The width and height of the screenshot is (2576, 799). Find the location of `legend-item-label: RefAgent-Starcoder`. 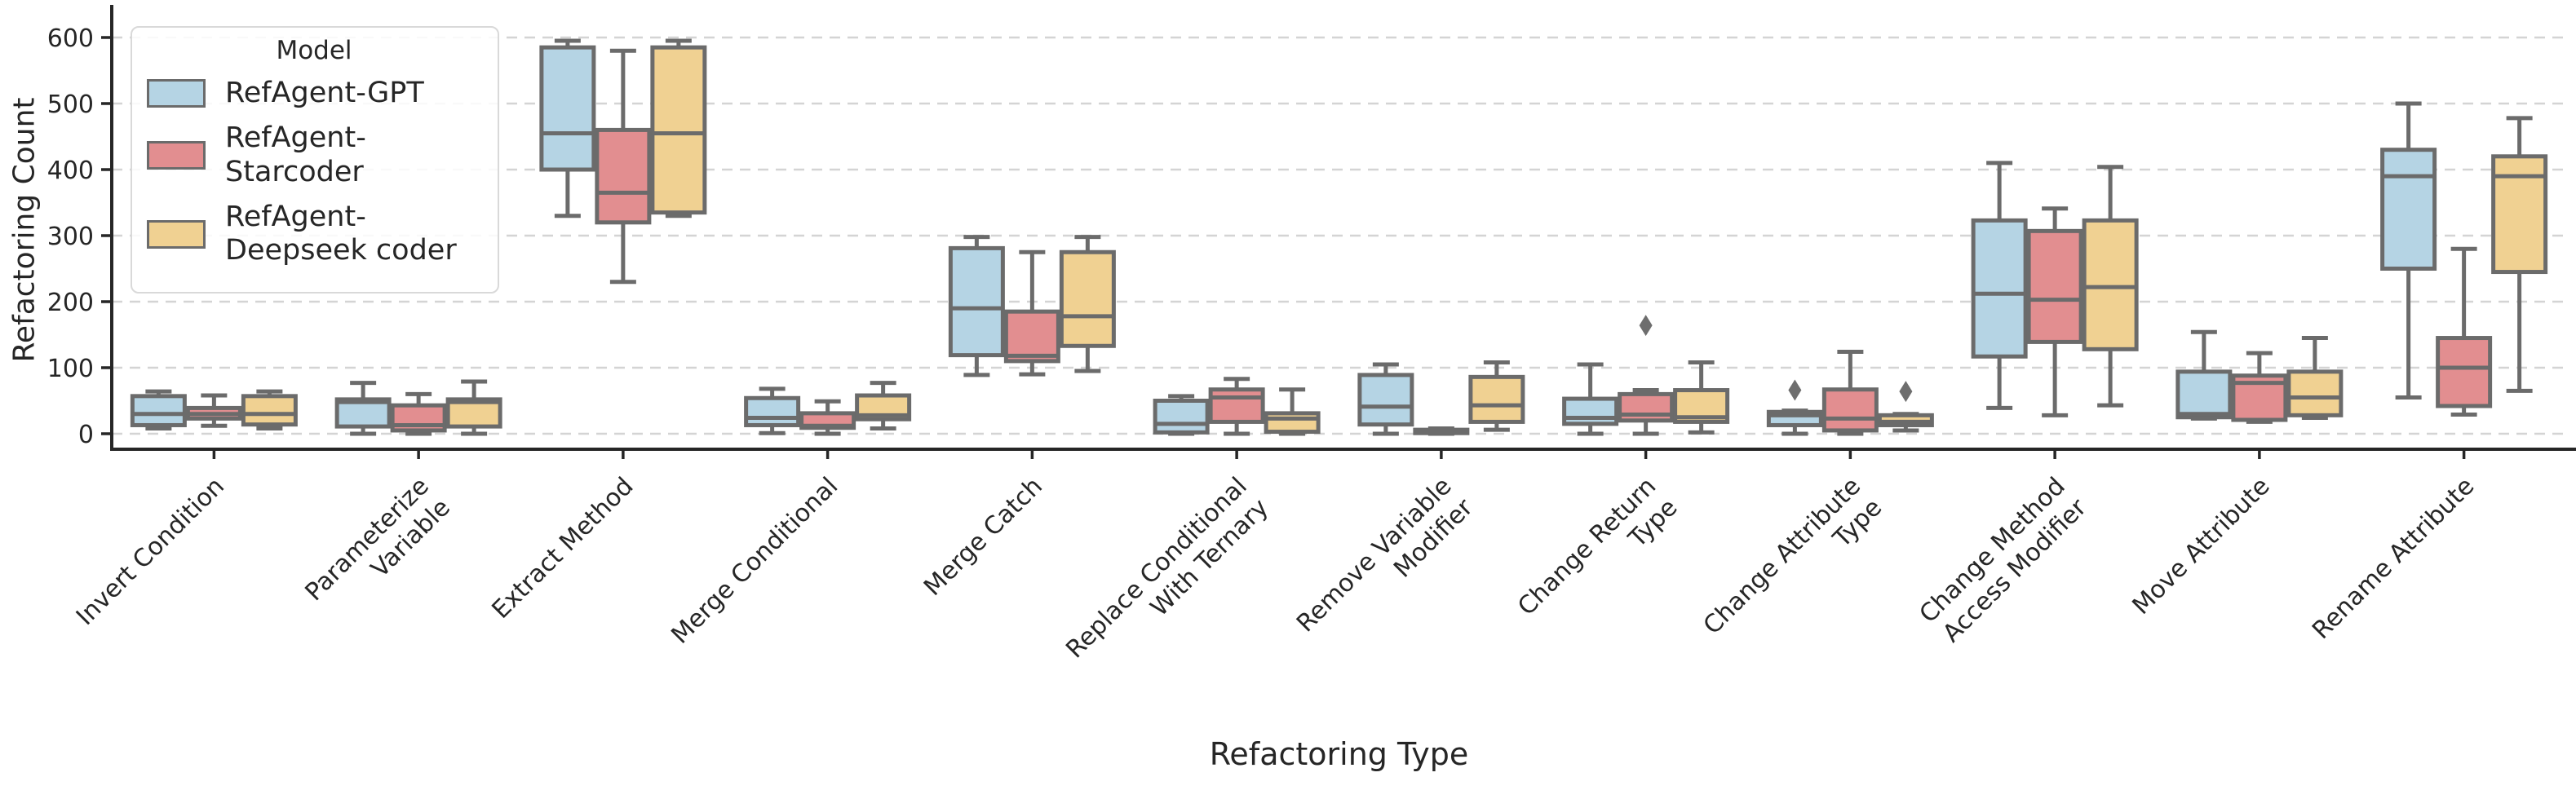

legend-item-label: RefAgent-Starcoder is located at coordinates (295, 154).